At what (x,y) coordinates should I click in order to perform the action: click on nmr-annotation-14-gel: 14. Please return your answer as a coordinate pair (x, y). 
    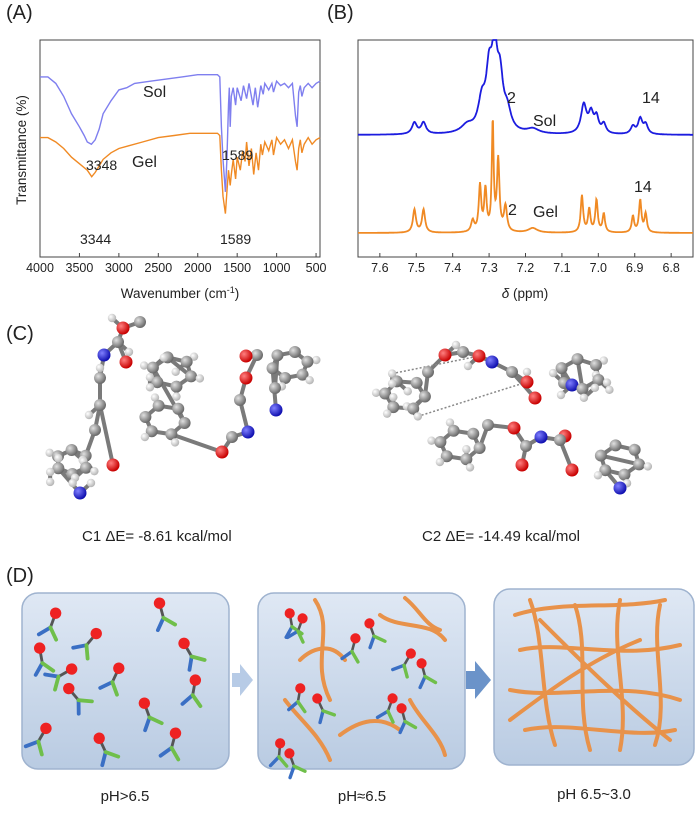
    Looking at the image, I should click on (643, 187).